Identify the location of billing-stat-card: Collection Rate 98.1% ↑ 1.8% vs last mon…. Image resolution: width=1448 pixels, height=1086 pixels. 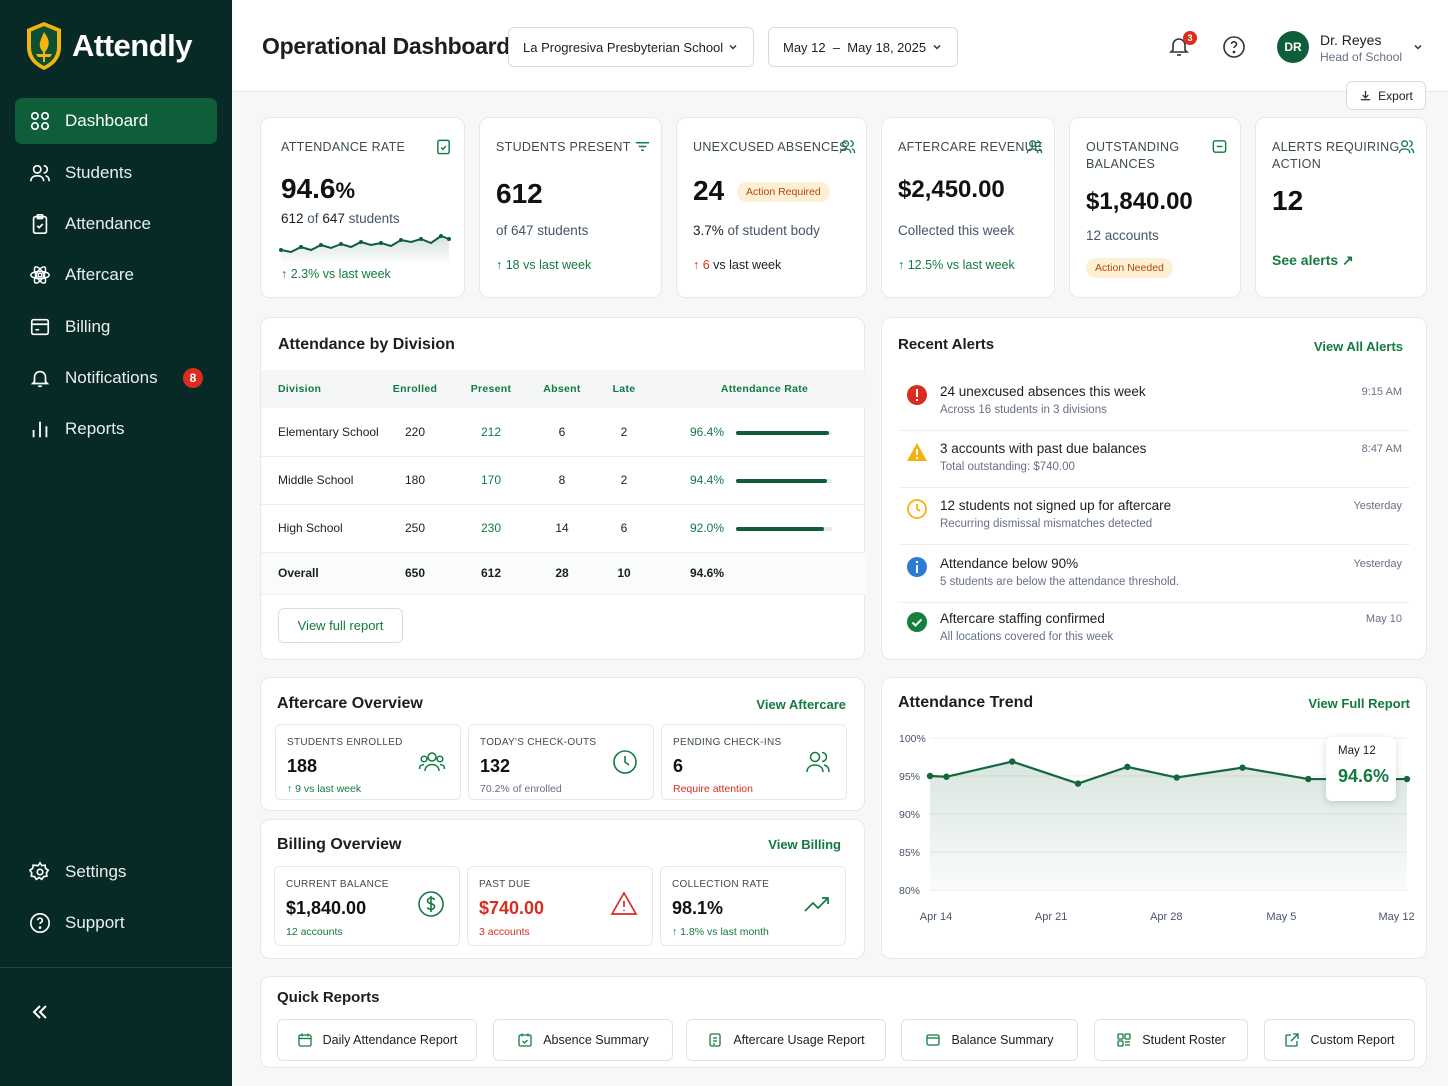
(753, 906).